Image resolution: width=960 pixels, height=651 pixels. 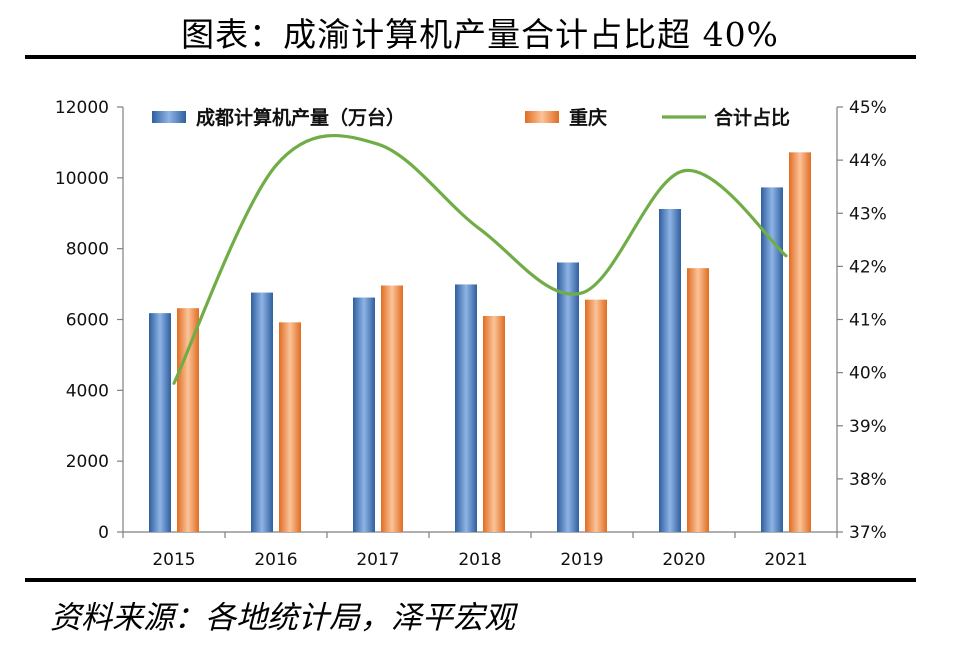 What do you see at coordinates (752, 117) in the screenshot?
I see `legend-label-2: 合计占比` at bounding box center [752, 117].